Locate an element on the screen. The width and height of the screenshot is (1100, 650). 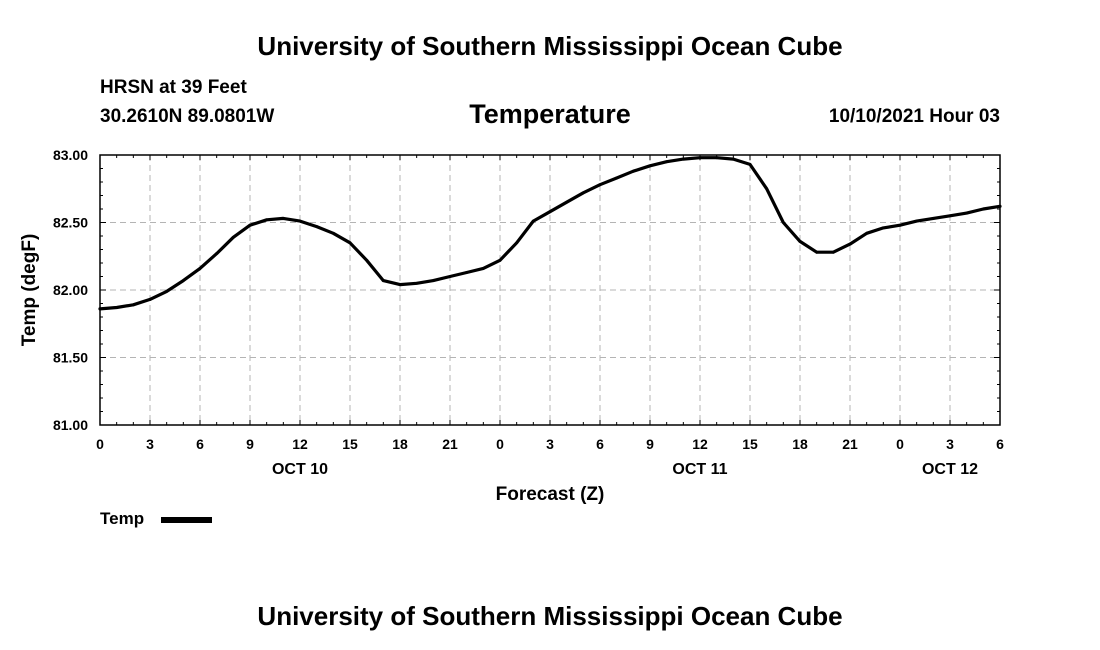
day-label: OCT 12 is located at coordinates (950, 469).